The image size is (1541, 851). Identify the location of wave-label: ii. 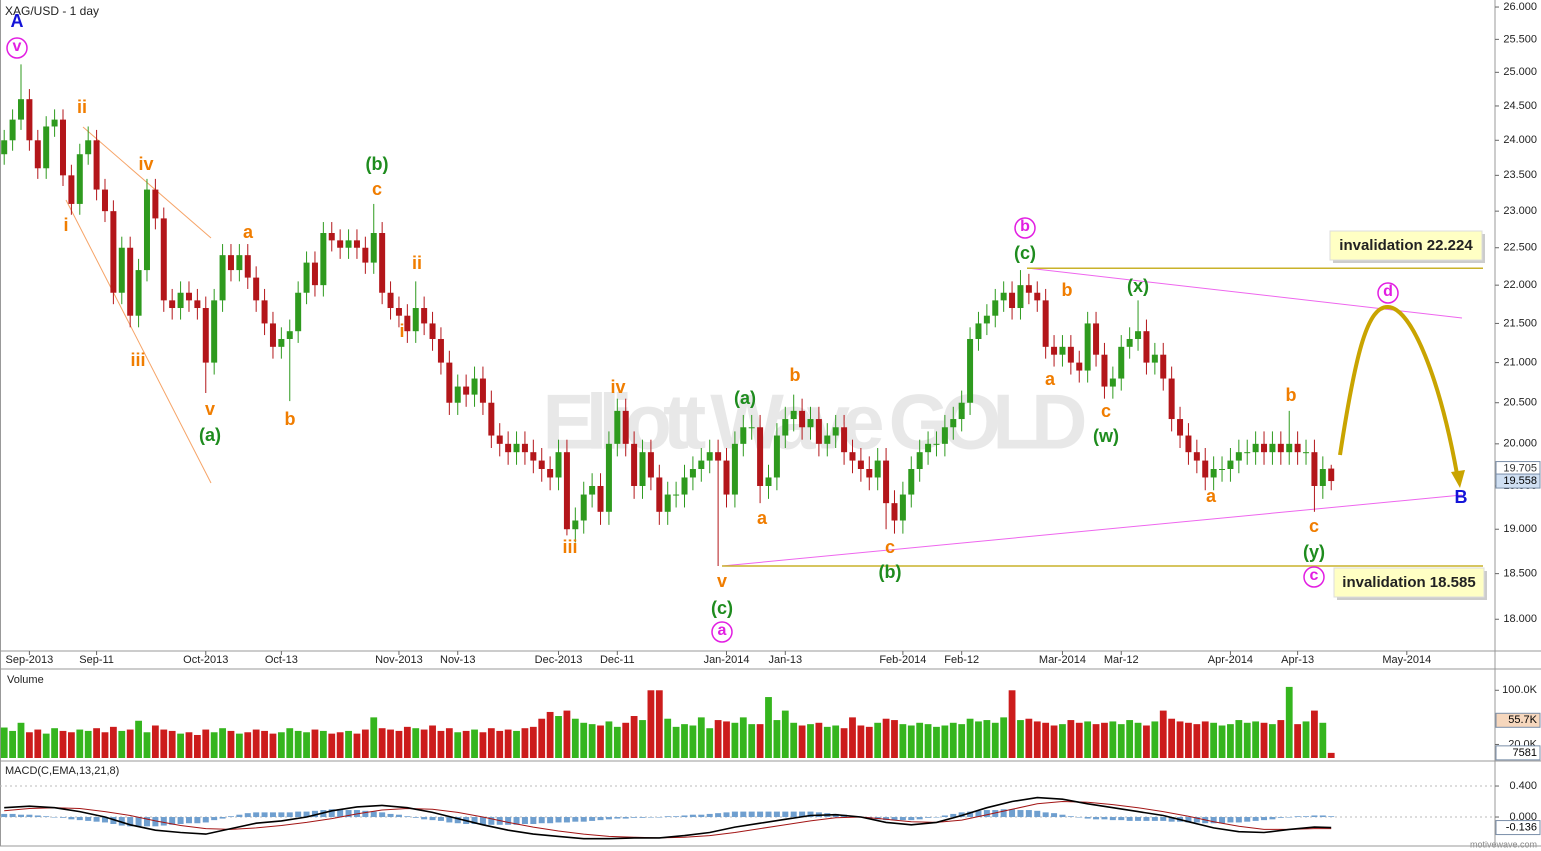
(82, 107).